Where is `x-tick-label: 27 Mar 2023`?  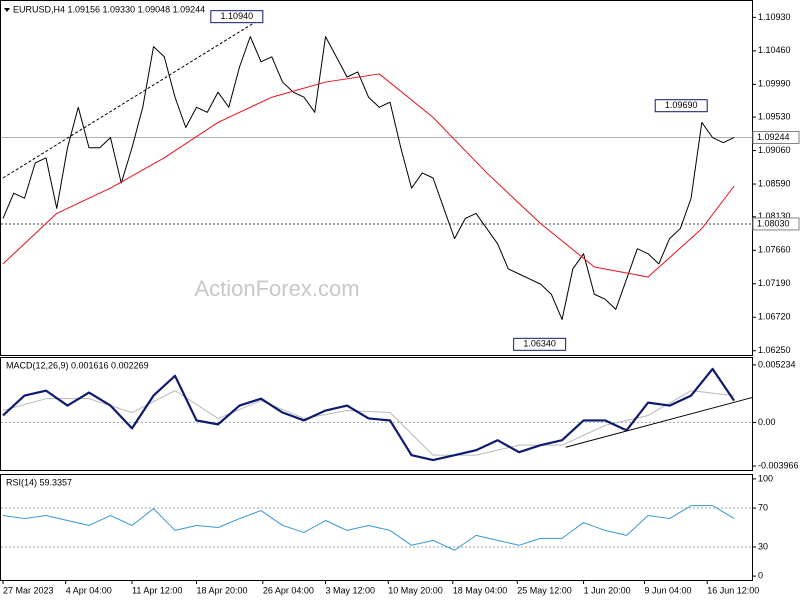
x-tick-label: 27 Mar 2023 is located at coordinates (28, 590).